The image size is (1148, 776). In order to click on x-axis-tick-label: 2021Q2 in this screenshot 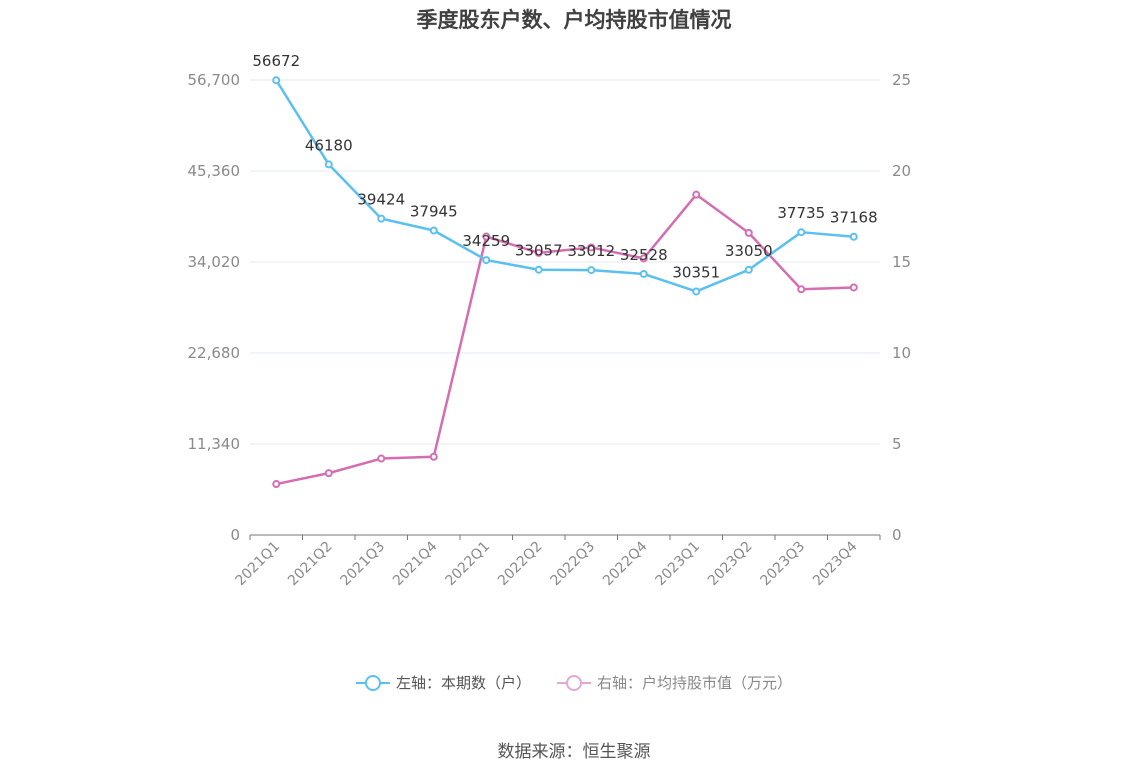, I will do `click(310, 564)`.